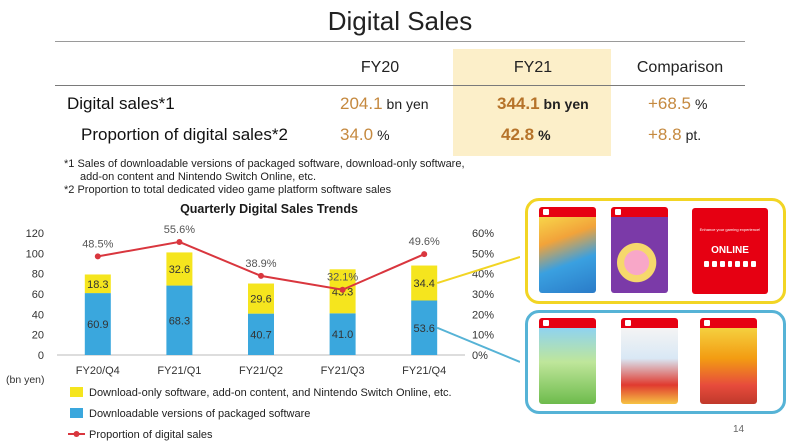  I want to click on proportion-comparison-value: +8.8, so click(665, 134).